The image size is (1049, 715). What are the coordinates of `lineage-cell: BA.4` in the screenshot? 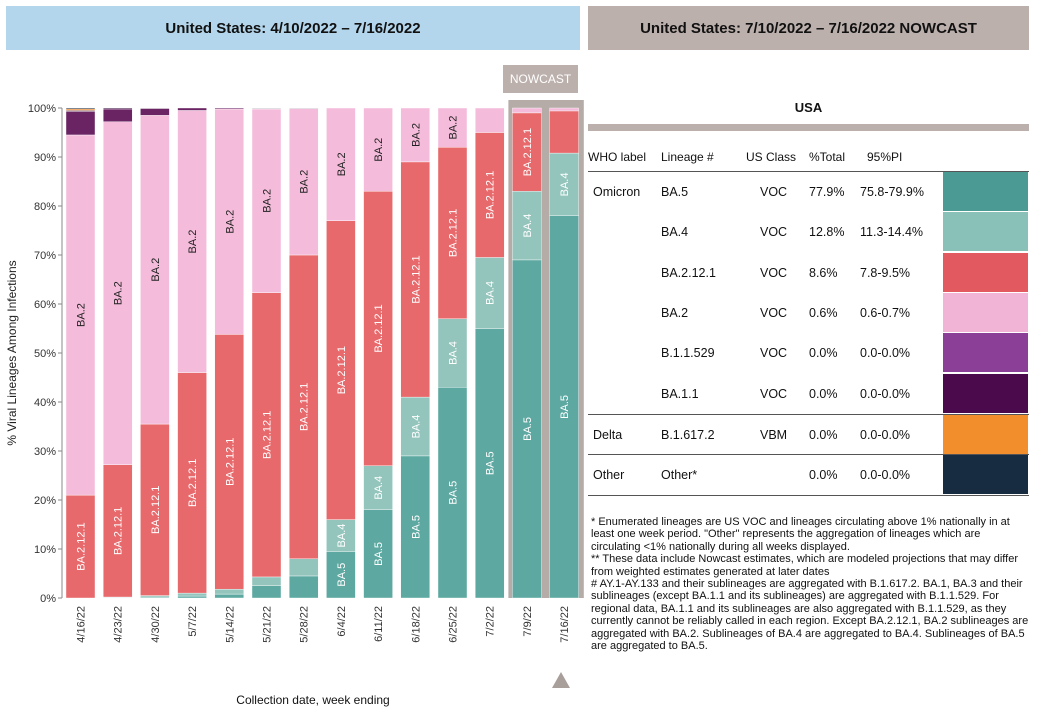 It's located at (675, 232).